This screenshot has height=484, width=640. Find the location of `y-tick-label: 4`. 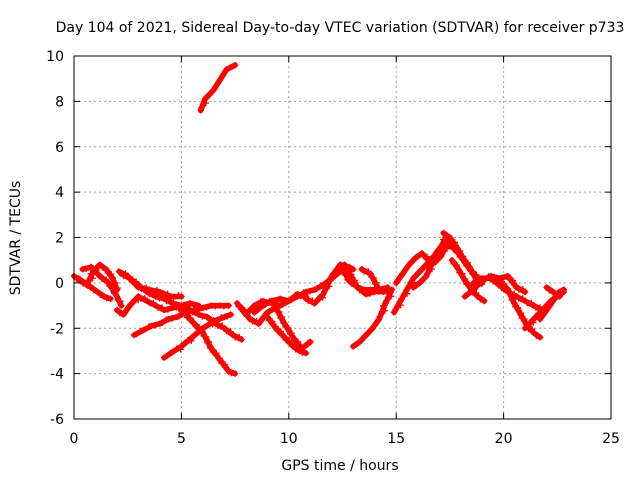

y-tick-label: 4 is located at coordinates (59, 193).